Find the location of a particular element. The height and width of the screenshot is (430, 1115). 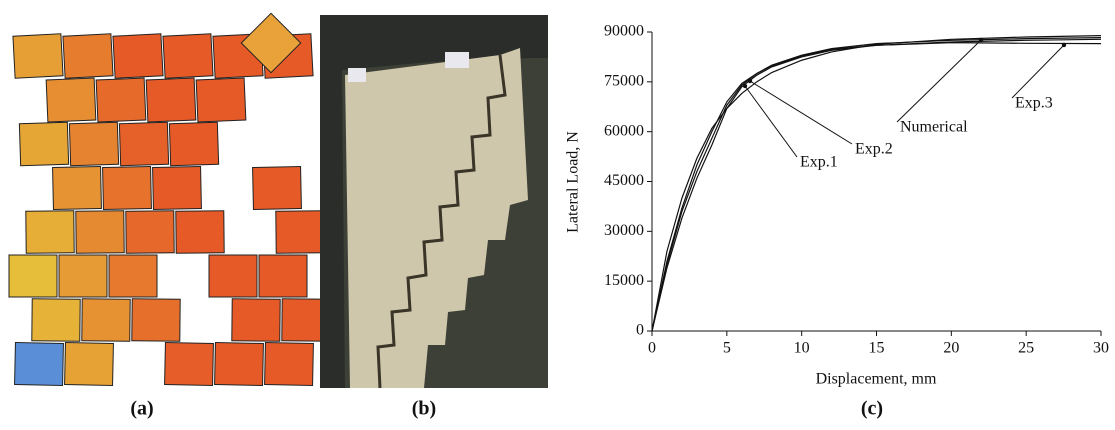

y-tick-label: 45000 is located at coordinates (624, 180).